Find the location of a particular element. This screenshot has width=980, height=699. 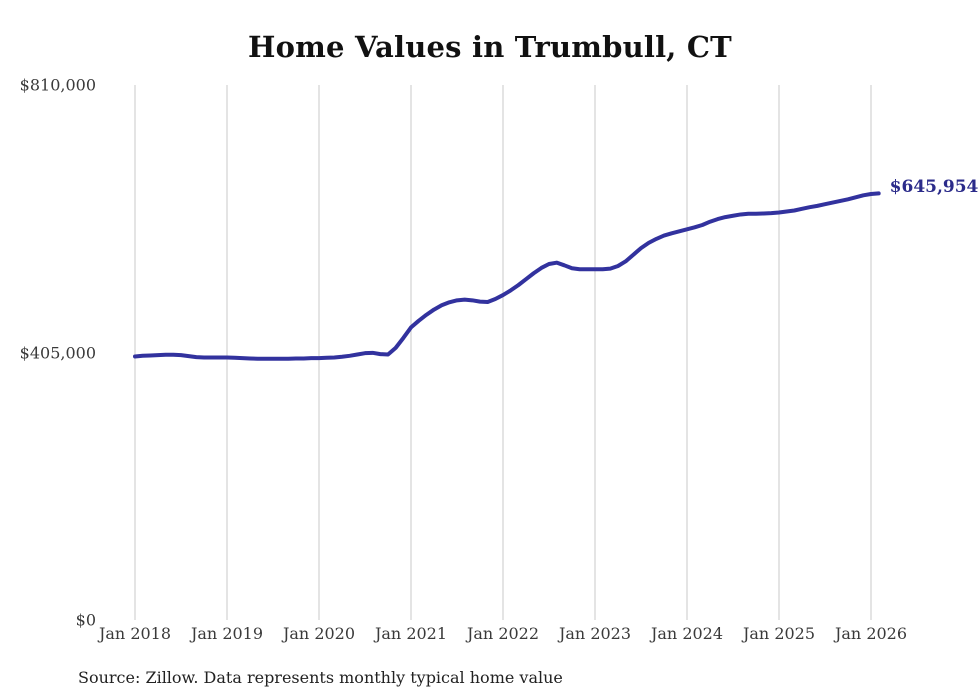

x-tick-label: Jan 2024 is located at coordinates (687, 633).